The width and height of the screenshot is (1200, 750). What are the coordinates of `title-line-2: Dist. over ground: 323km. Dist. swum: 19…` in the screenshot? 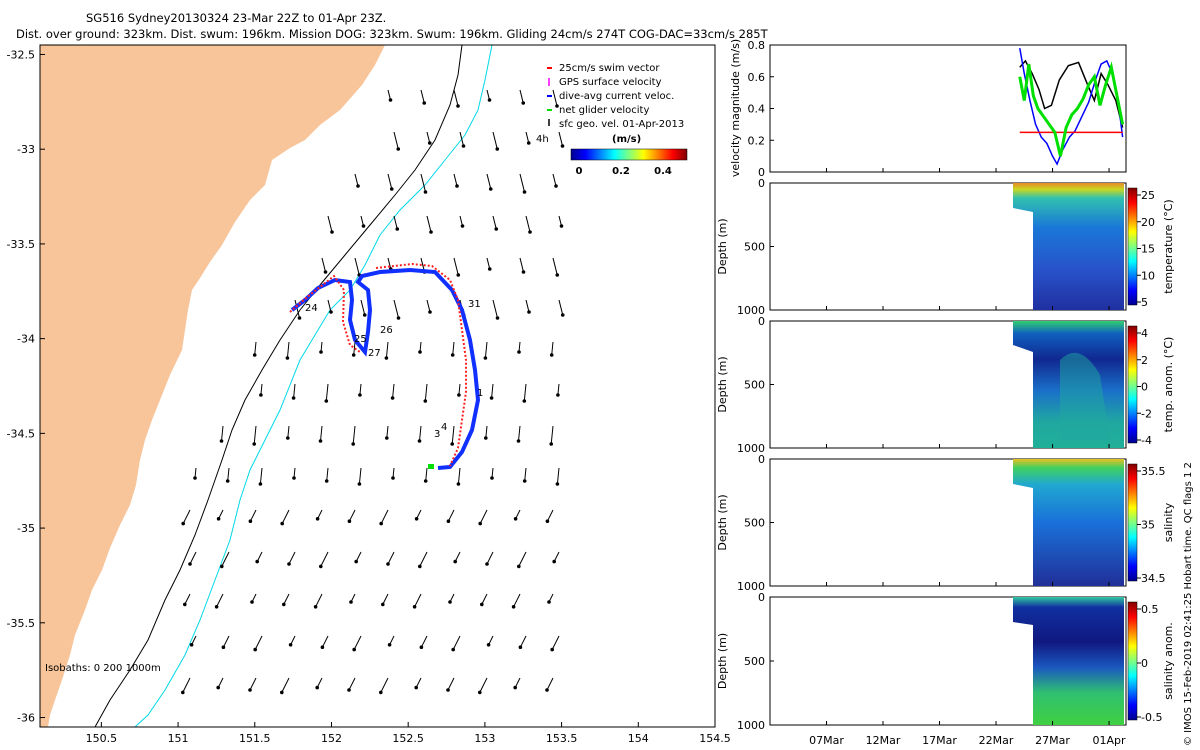 It's located at (392, 34).